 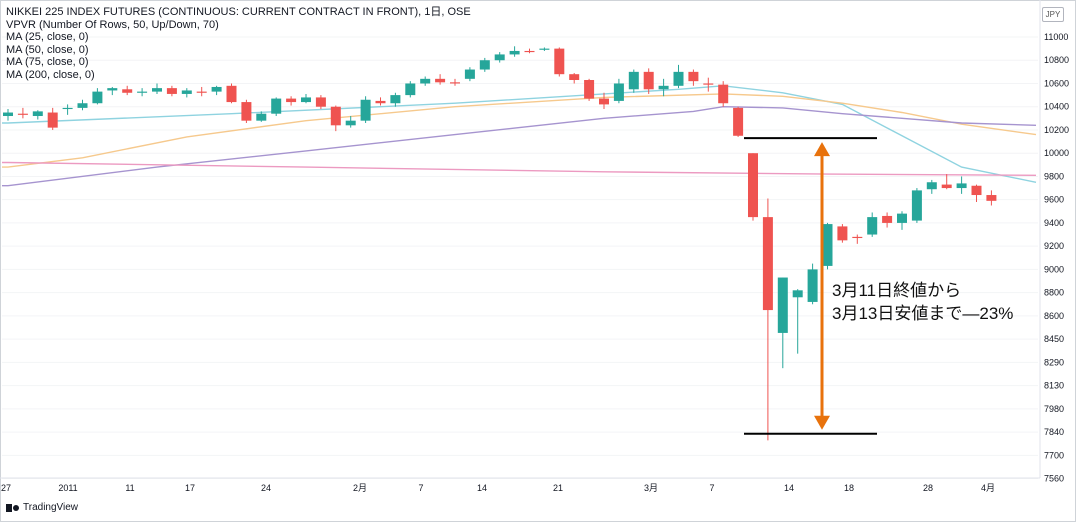 What do you see at coordinates (13, 507) in the screenshot?
I see `tradingview-logo-icon` at bounding box center [13, 507].